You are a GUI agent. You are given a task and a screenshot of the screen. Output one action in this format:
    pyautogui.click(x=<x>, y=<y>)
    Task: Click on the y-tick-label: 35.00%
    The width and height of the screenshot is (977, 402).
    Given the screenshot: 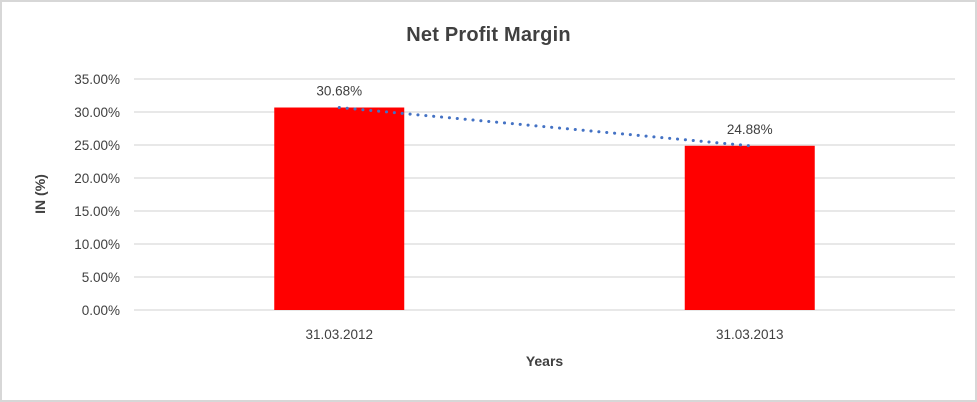 What is the action you would take?
    pyautogui.click(x=97, y=79)
    